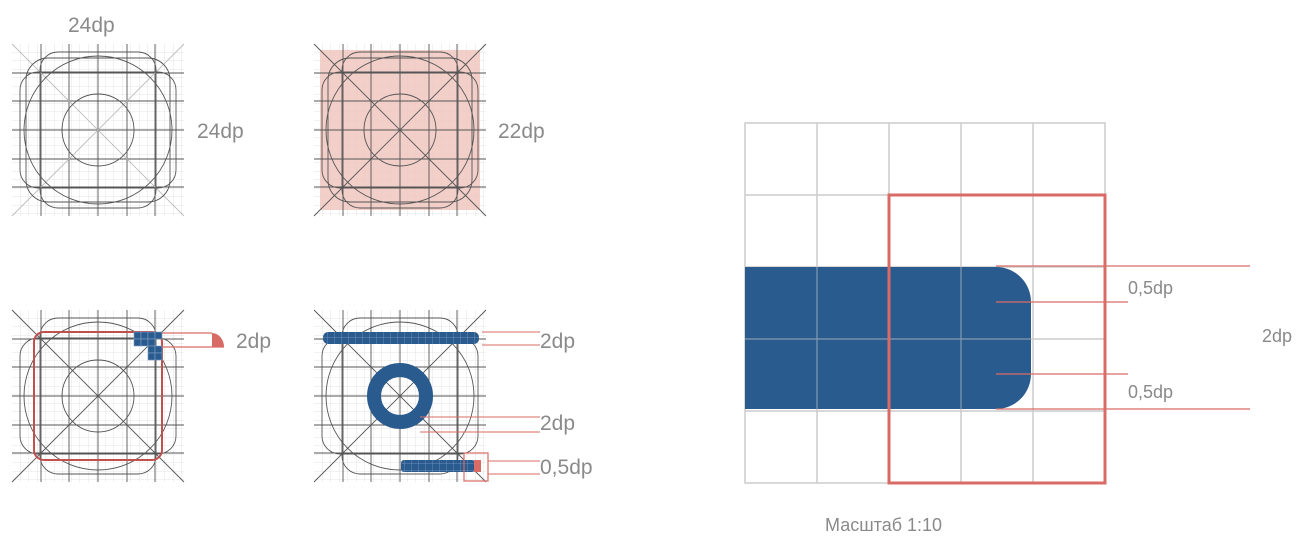 The width and height of the screenshot is (1305, 538). I want to click on zoomed-lower-radius-label: 0,5dp, so click(1150, 392).